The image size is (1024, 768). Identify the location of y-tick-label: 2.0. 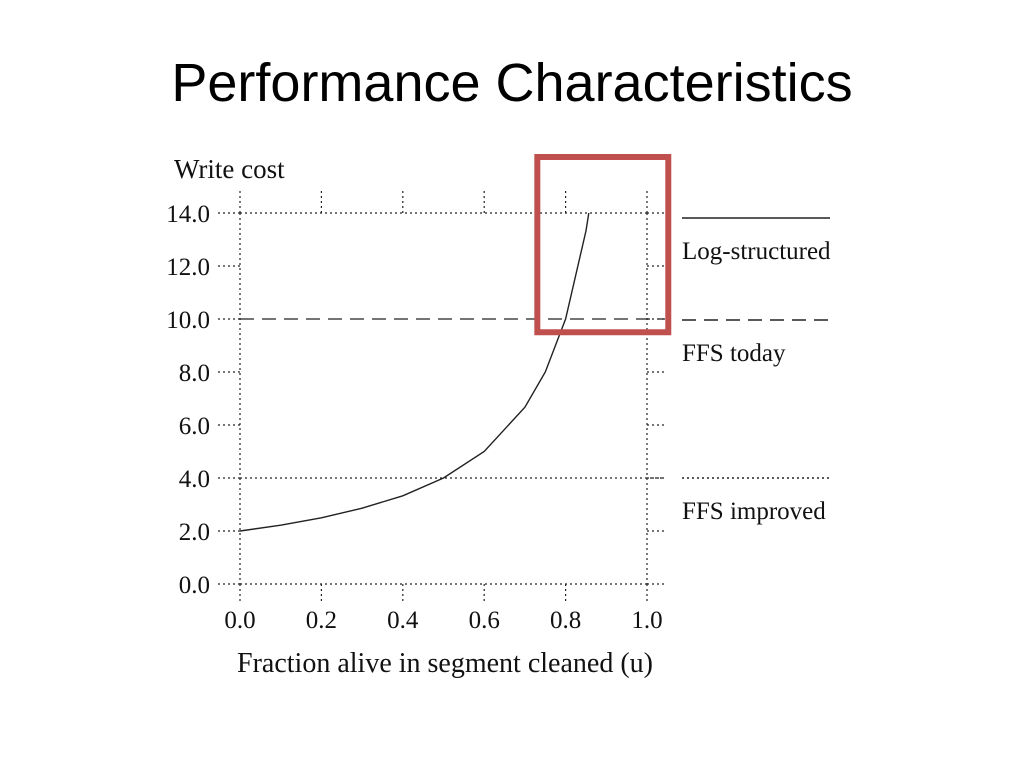
(194, 532).